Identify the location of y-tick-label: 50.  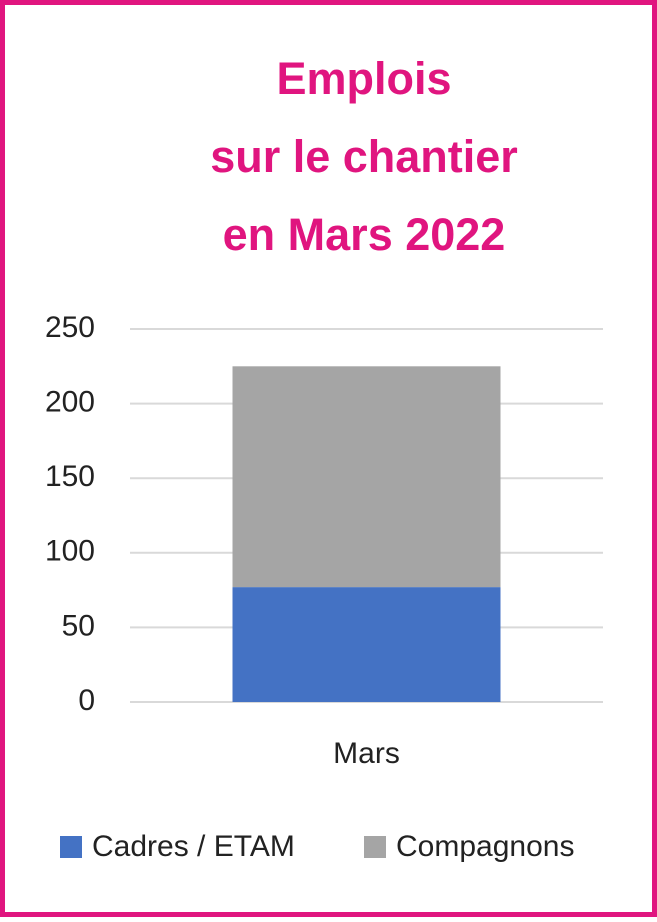
(78, 625).